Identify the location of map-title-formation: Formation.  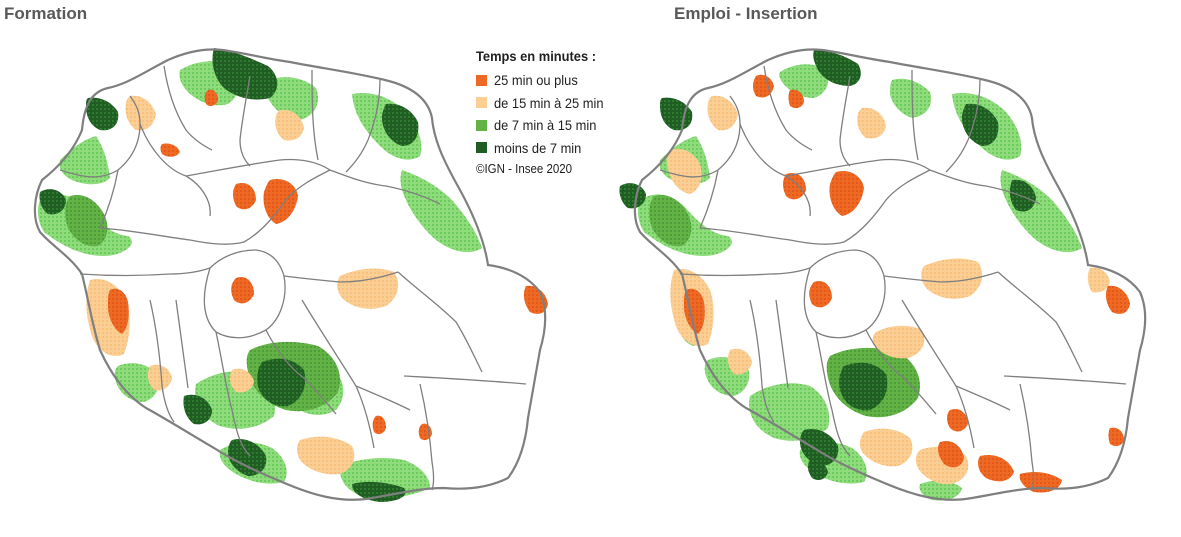
(46, 13).